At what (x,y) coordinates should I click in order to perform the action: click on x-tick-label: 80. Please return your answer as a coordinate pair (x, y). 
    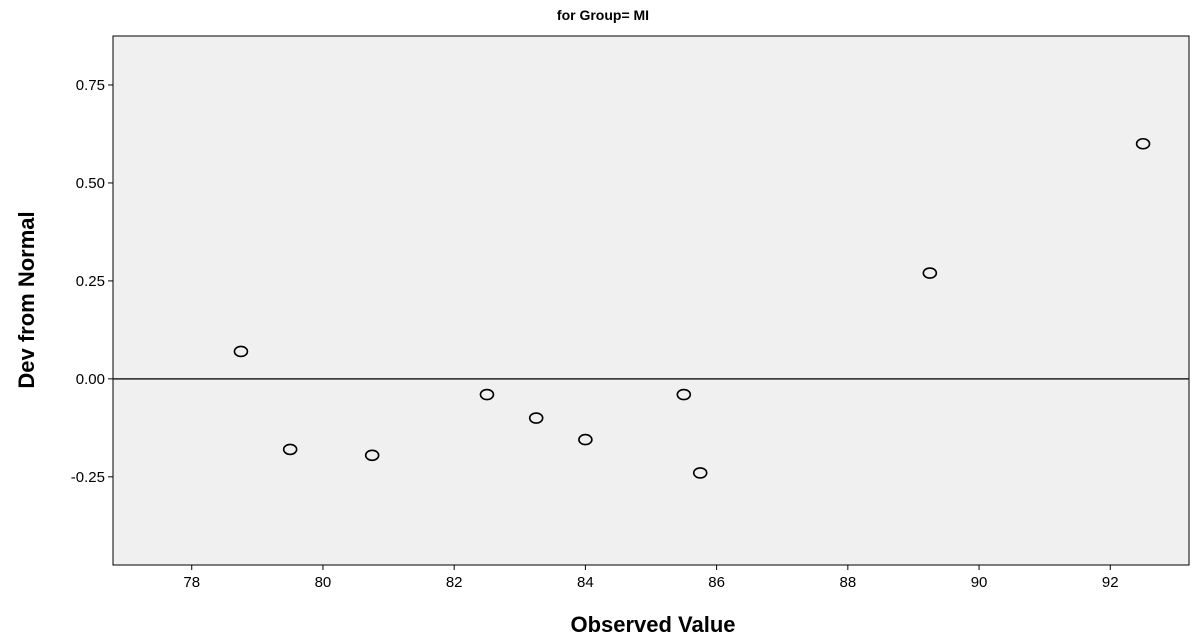
    Looking at the image, I should click on (323, 582).